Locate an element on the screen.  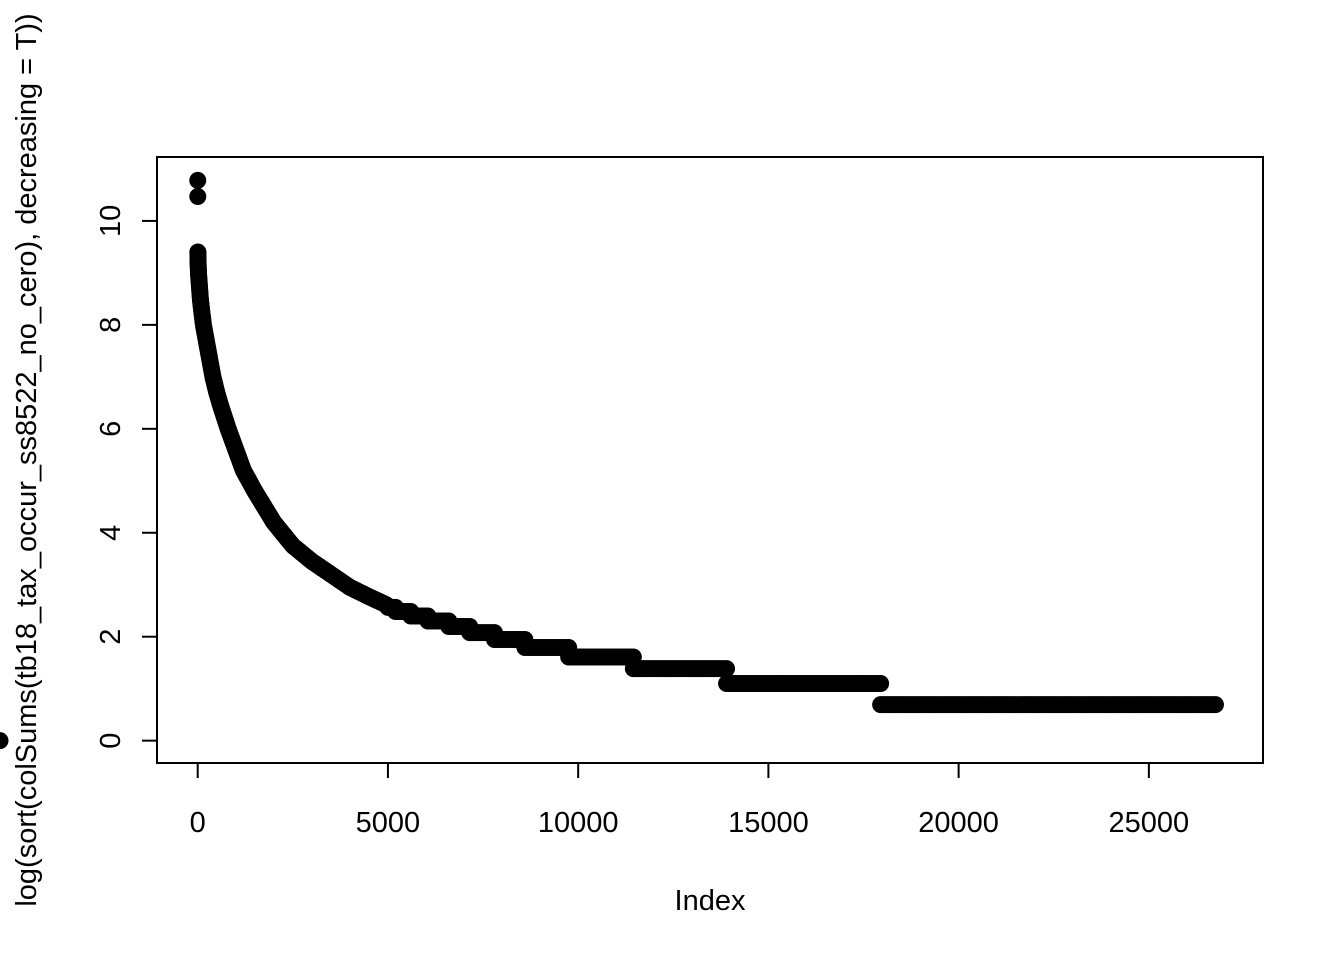
x-axis: 0 5000 10000 15000 20000 25000 is located at coordinates (690, 800).